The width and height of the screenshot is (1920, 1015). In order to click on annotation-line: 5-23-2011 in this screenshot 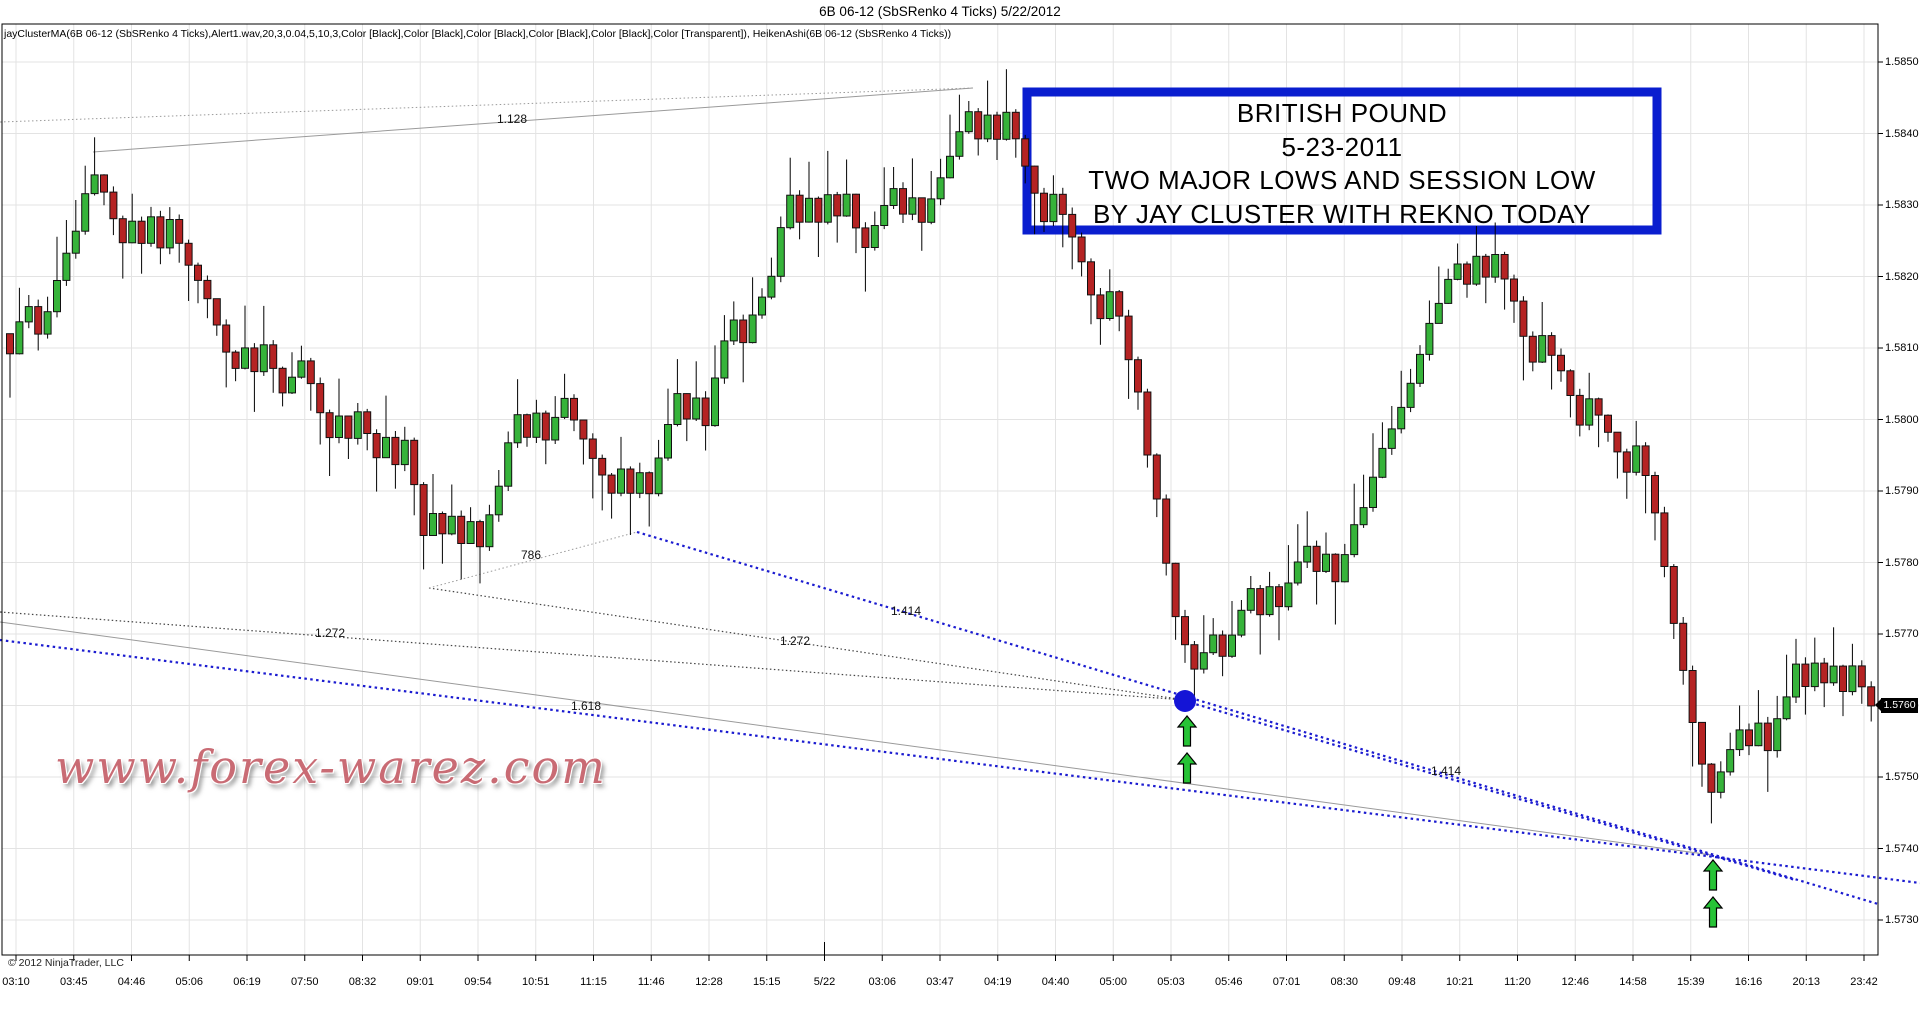, I will do `click(1342, 146)`.